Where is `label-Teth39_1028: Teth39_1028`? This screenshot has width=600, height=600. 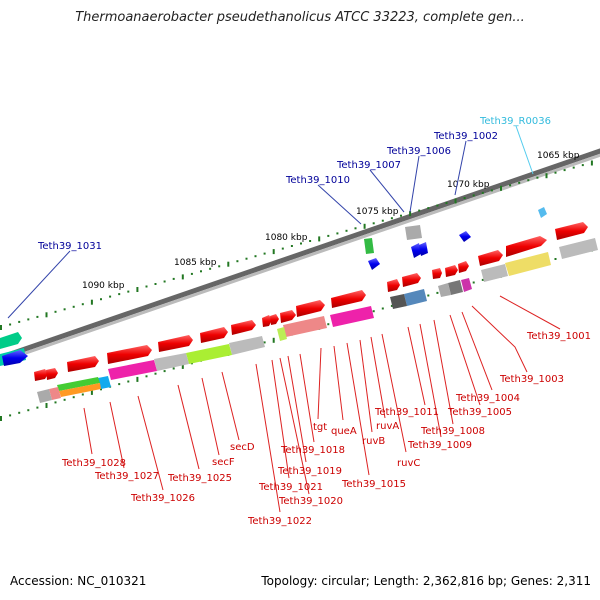
label-Teth39_1028: Teth39_1028 is located at coordinates (93, 463).